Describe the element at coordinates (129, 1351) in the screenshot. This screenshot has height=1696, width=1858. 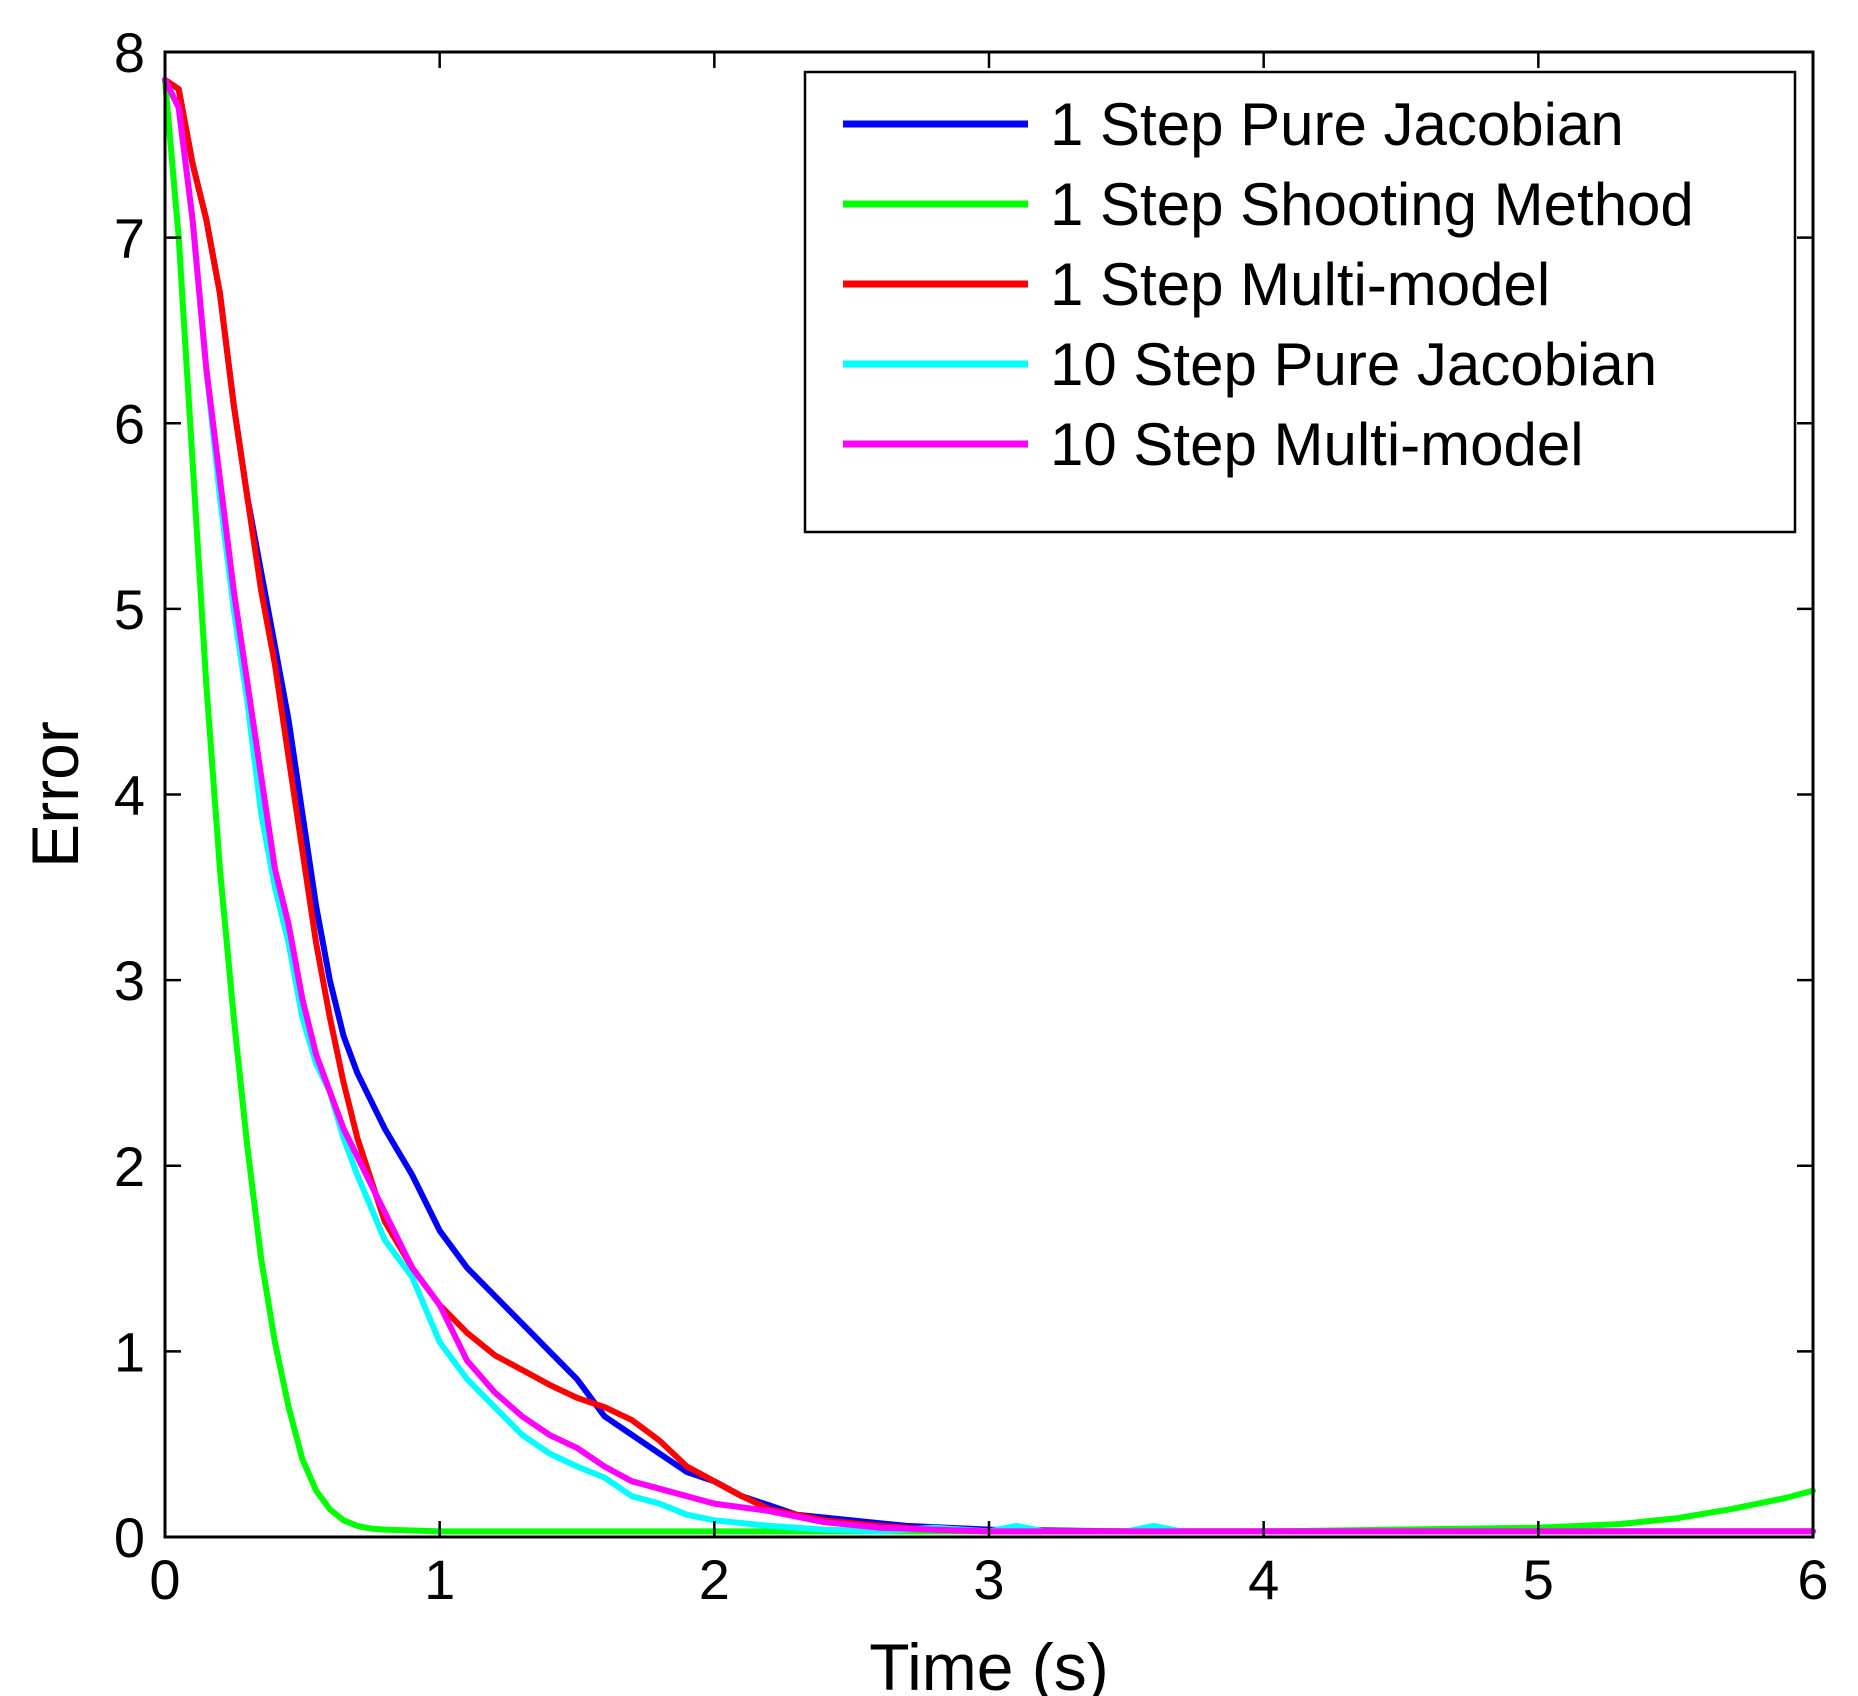
I see `y-tick-label: 1` at that location.